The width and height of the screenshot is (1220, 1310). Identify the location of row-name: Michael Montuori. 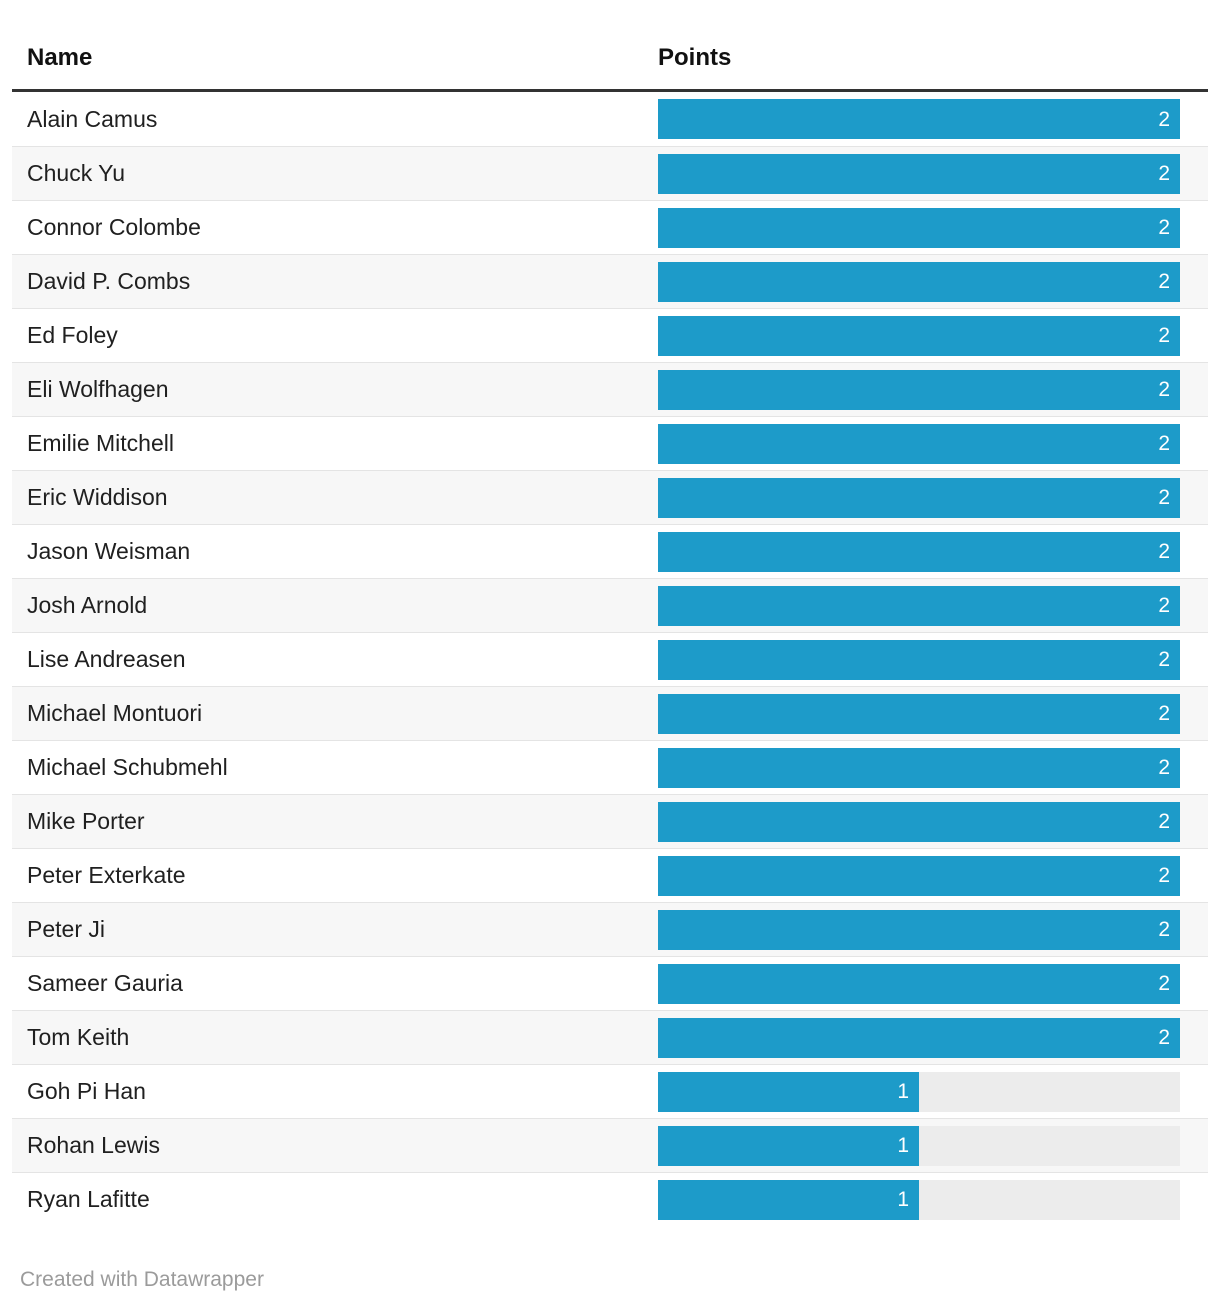
(115, 713).